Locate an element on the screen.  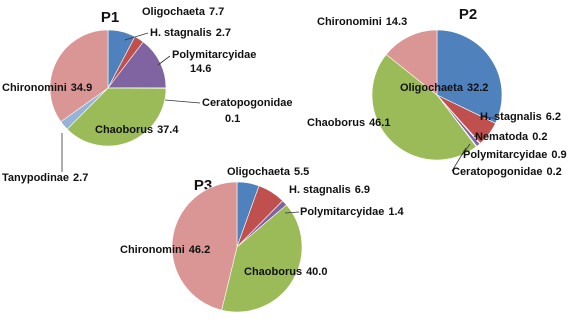
slice-value: 46.2 is located at coordinates (199, 250).